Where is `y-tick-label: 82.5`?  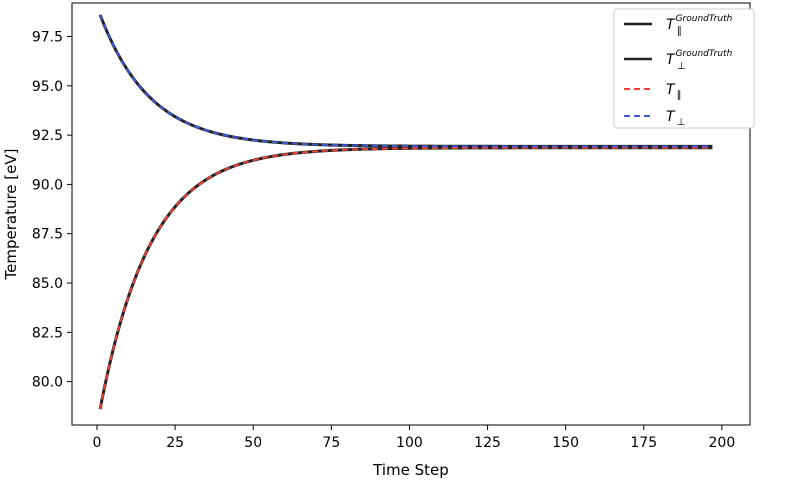
y-tick-label: 82.5 is located at coordinates (47, 333).